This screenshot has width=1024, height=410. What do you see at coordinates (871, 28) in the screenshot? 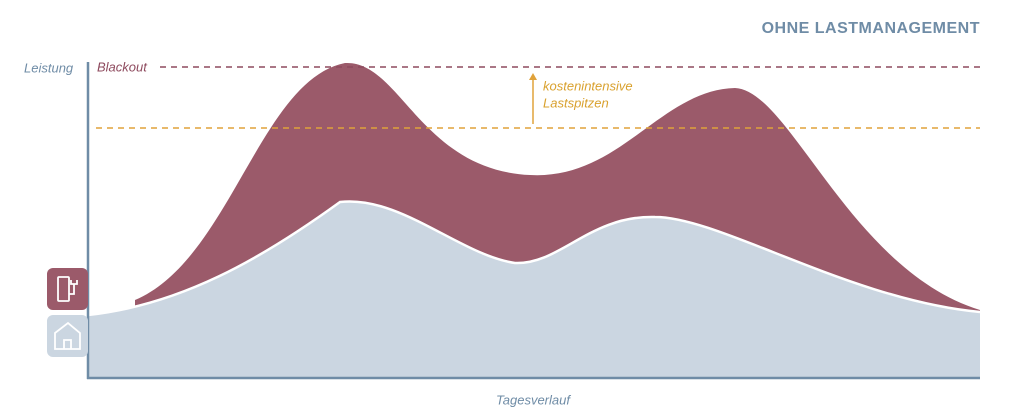
I see `title: OHNE LASTMANAGEMENT` at bounding box center [871, 28].